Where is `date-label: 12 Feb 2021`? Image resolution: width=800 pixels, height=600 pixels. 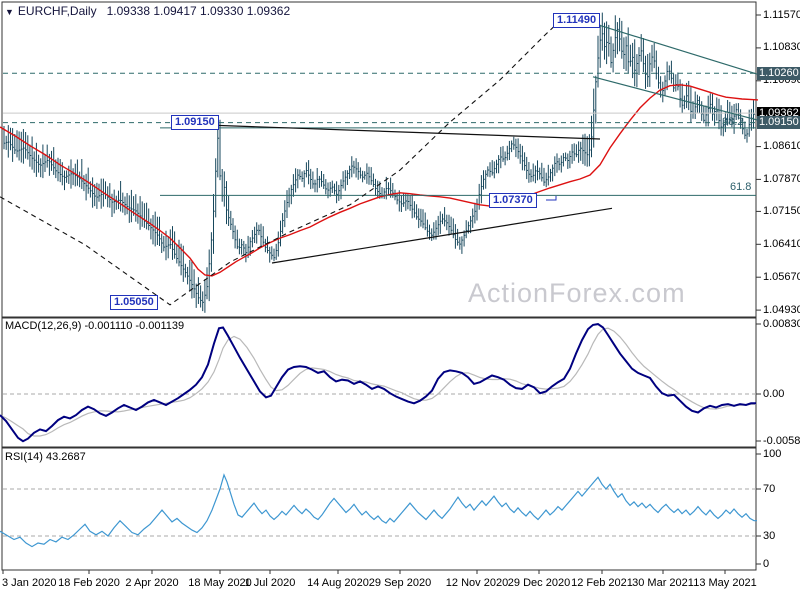 date-label: 12 Feb 2021 is located at coordinates (602, 583).